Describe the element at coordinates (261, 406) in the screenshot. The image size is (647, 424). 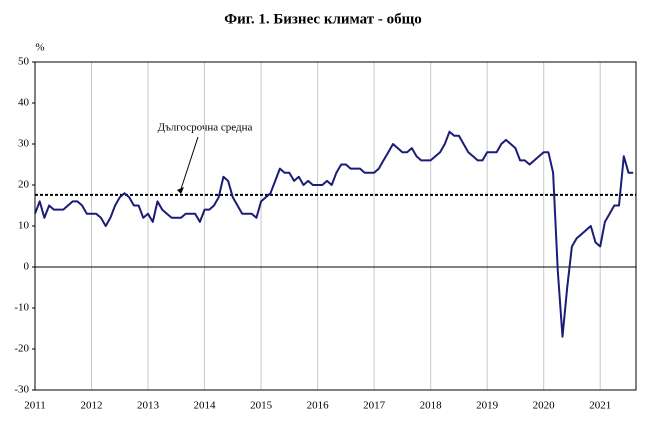
I see `x-tick-label: 2015` at that location.